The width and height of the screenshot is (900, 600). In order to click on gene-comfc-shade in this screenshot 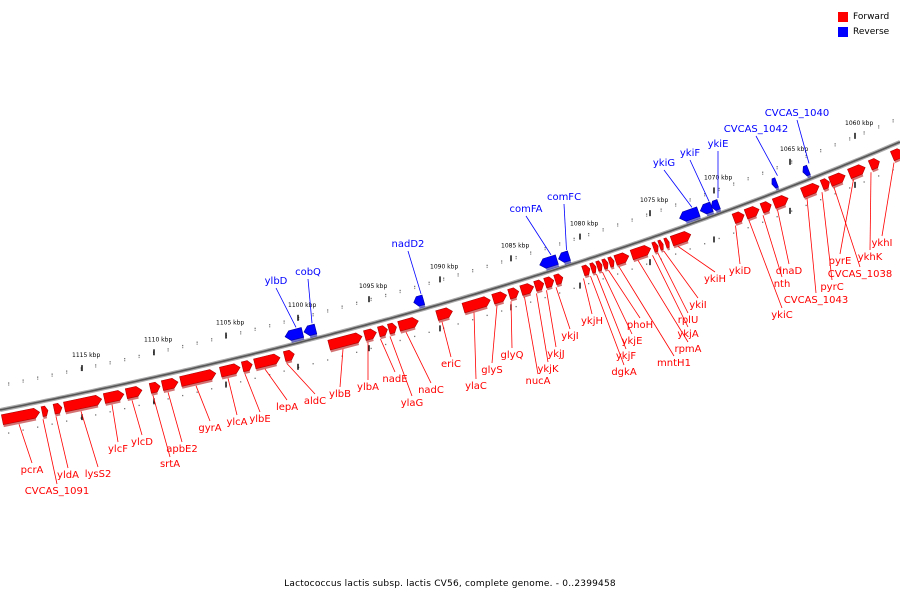, I will do `click(568, 262)`.